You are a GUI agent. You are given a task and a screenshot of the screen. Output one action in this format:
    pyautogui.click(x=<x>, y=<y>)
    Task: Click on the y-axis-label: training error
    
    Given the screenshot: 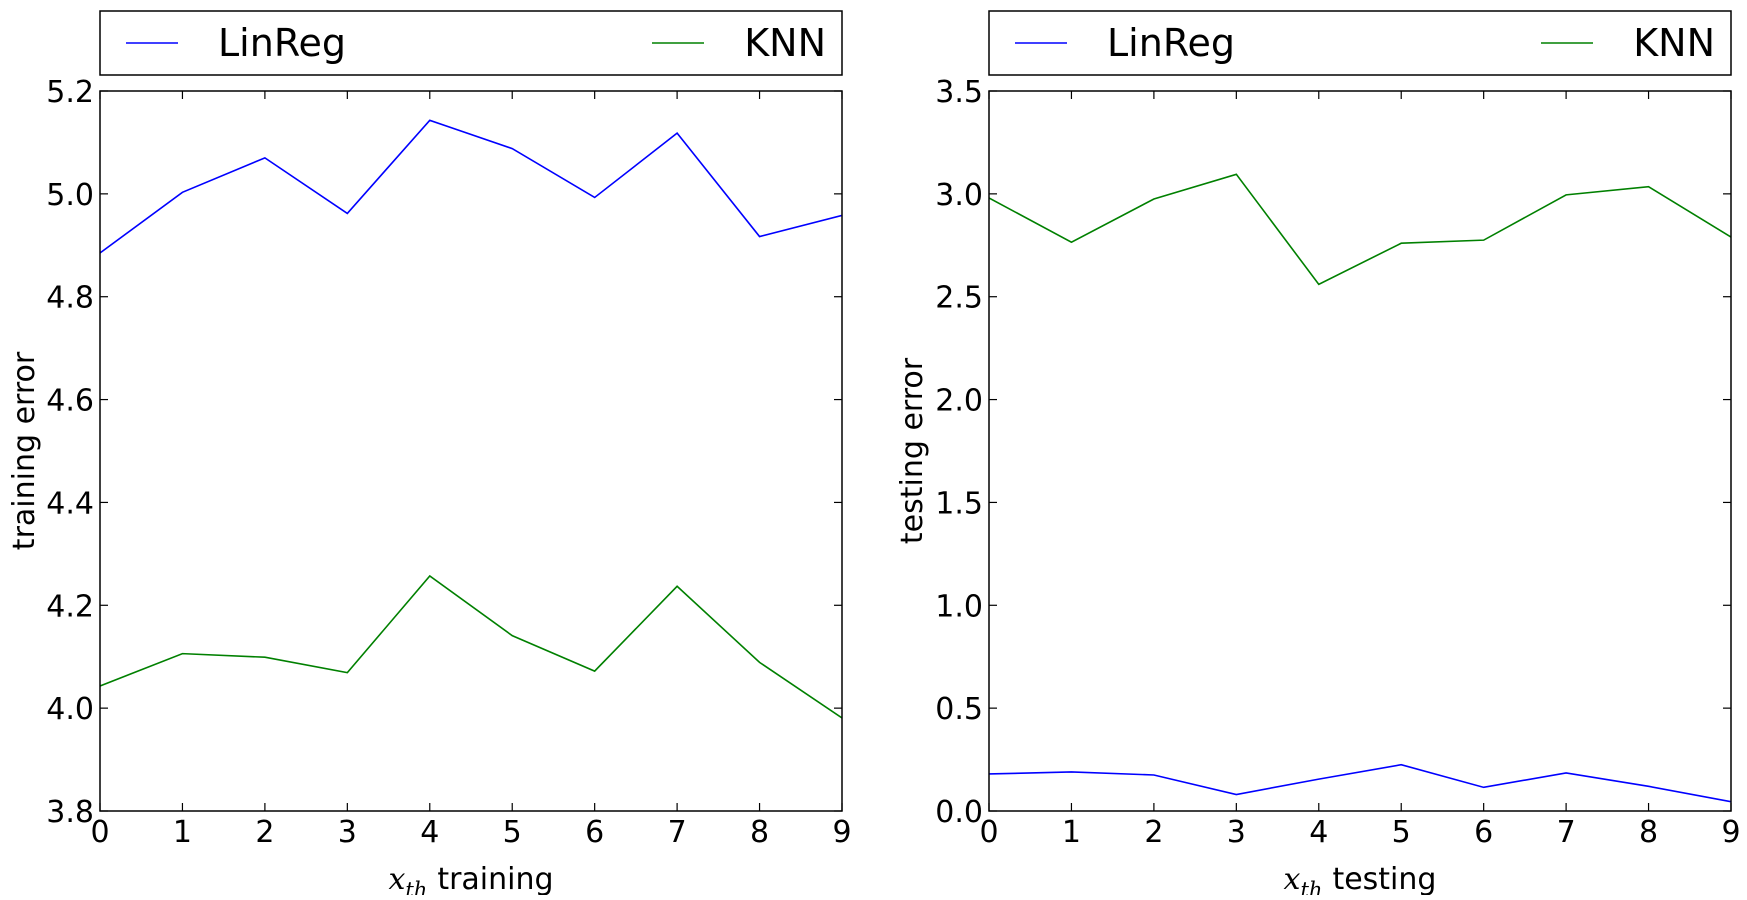 What is the action you would take?
    pyautogui.click(x=24, y=450)
    